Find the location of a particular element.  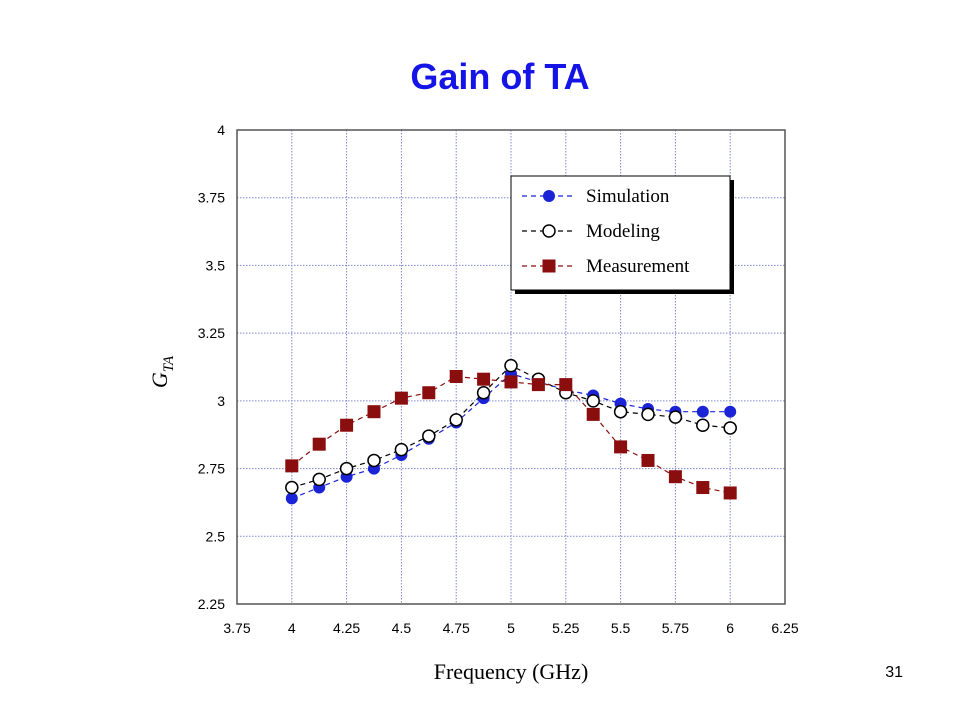

y-axis-title-main: G is located at coordinates (159, 380).